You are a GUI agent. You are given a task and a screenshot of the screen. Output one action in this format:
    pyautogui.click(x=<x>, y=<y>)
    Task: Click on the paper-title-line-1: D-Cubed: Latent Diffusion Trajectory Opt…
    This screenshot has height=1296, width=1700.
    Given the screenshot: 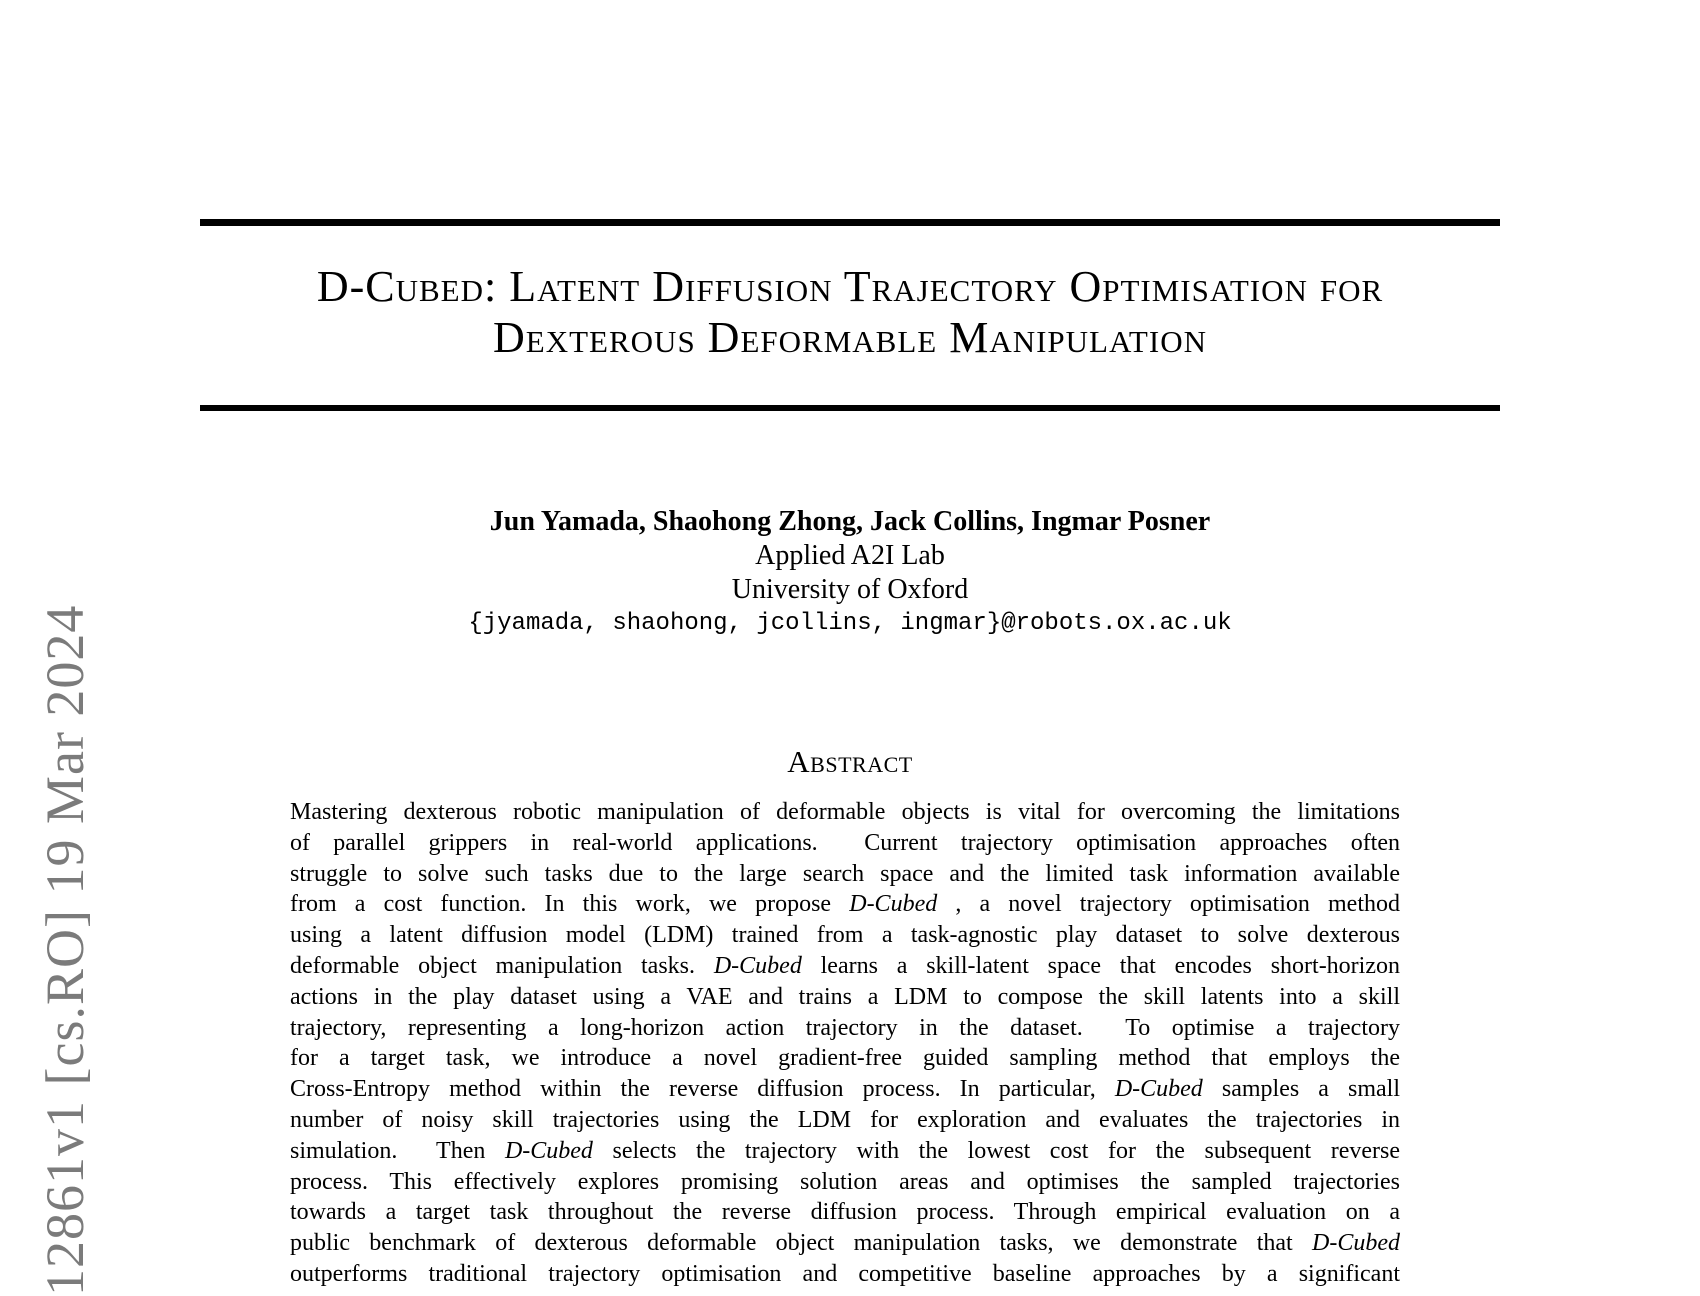 What is the action you would take?
    pyautogui.click(x=850, y=286)
    